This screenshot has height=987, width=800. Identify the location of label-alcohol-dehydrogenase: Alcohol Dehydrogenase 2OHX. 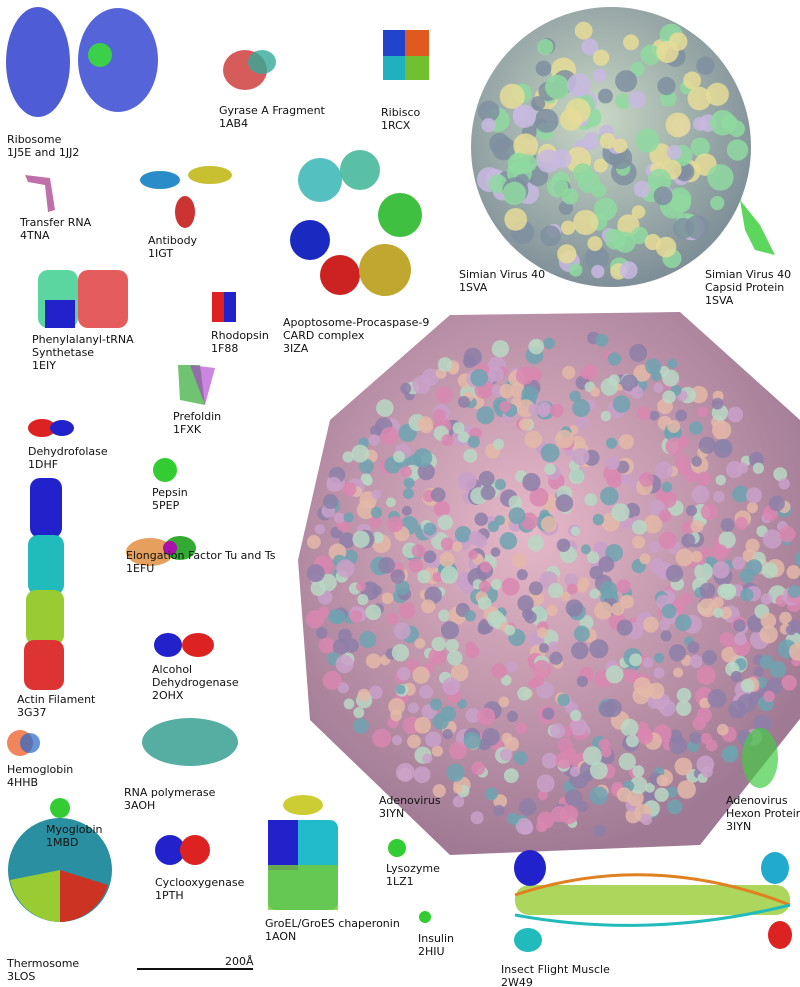
(195, 682).